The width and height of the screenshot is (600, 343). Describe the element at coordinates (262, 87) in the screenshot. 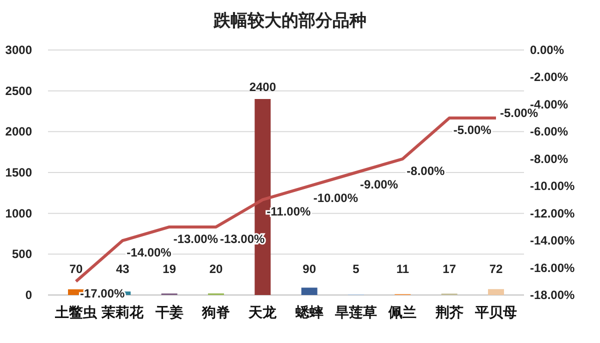

I see `data-label: 2400` at that location.